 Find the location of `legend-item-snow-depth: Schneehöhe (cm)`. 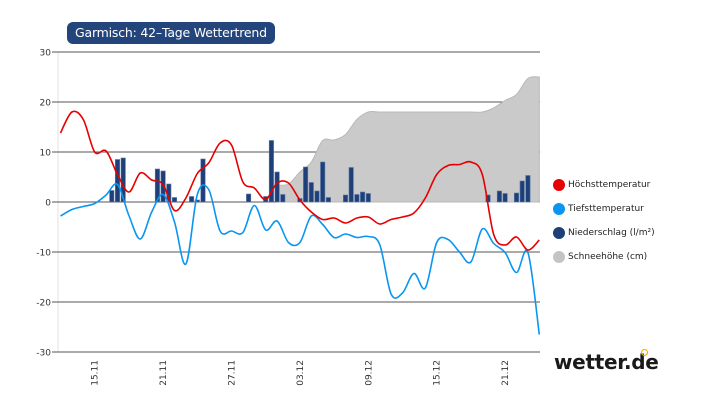

legend-item-snow-depth: Schneehöhe (cm) is located at coordinates (604, 257).